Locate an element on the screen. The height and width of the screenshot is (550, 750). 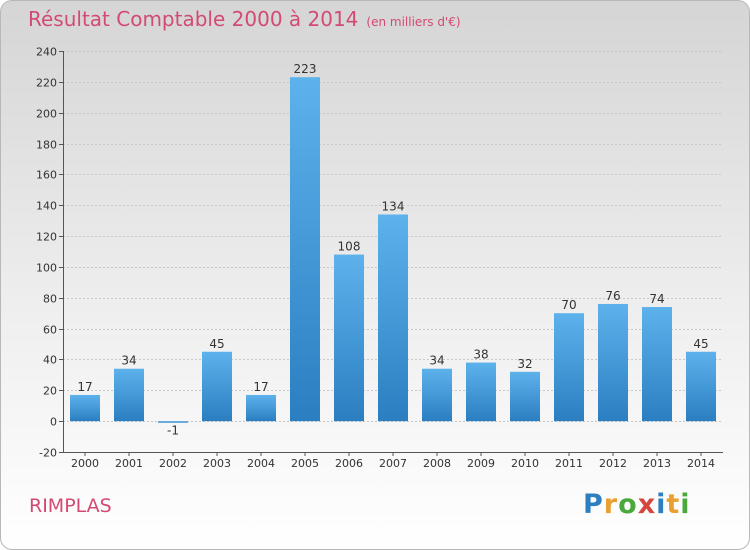
bar-2010 is located at coordinates (525, 396).